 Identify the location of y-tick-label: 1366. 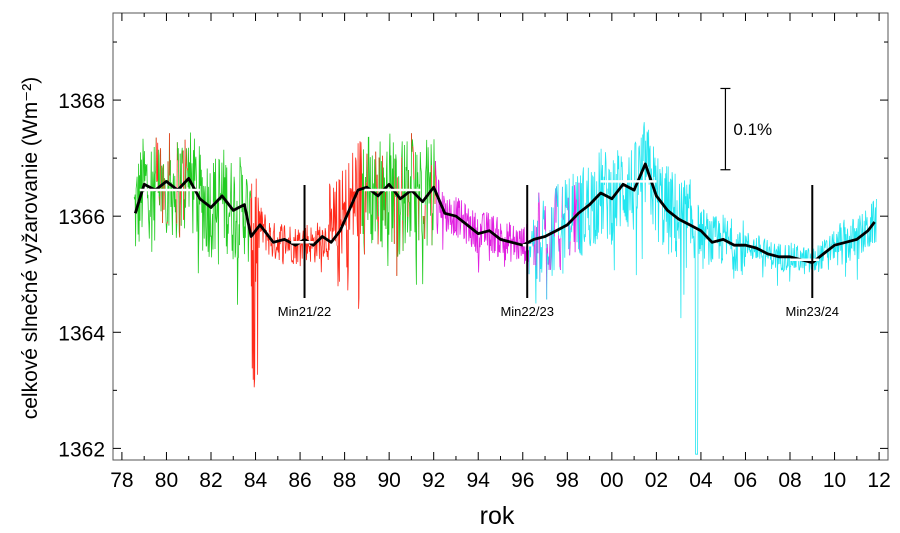
(81, 217).